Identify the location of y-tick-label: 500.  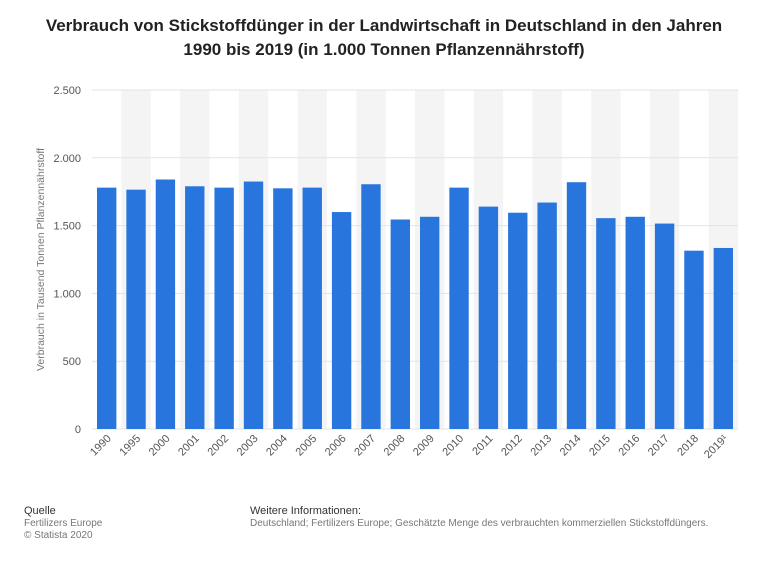
(72, 362).